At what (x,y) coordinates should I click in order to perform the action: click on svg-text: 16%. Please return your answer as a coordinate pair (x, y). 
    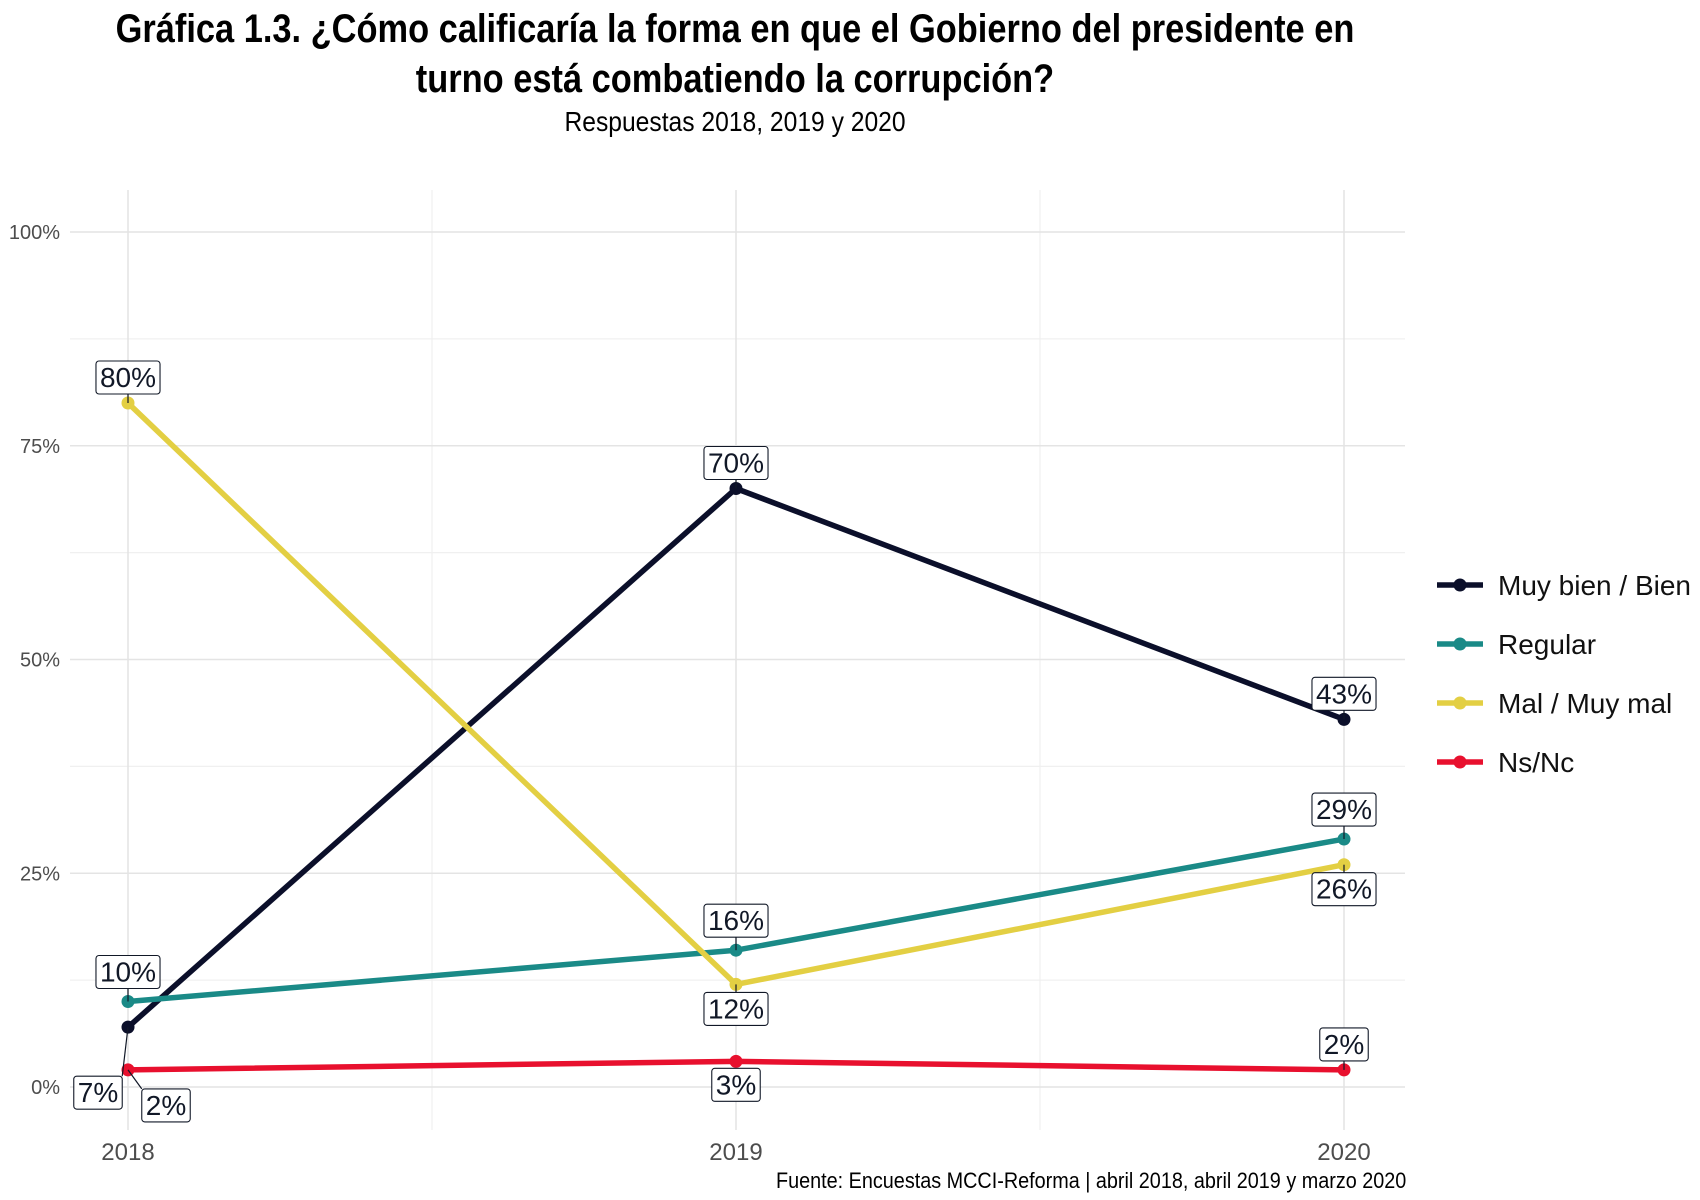
    Looking at the image, I should click on (736, 920).